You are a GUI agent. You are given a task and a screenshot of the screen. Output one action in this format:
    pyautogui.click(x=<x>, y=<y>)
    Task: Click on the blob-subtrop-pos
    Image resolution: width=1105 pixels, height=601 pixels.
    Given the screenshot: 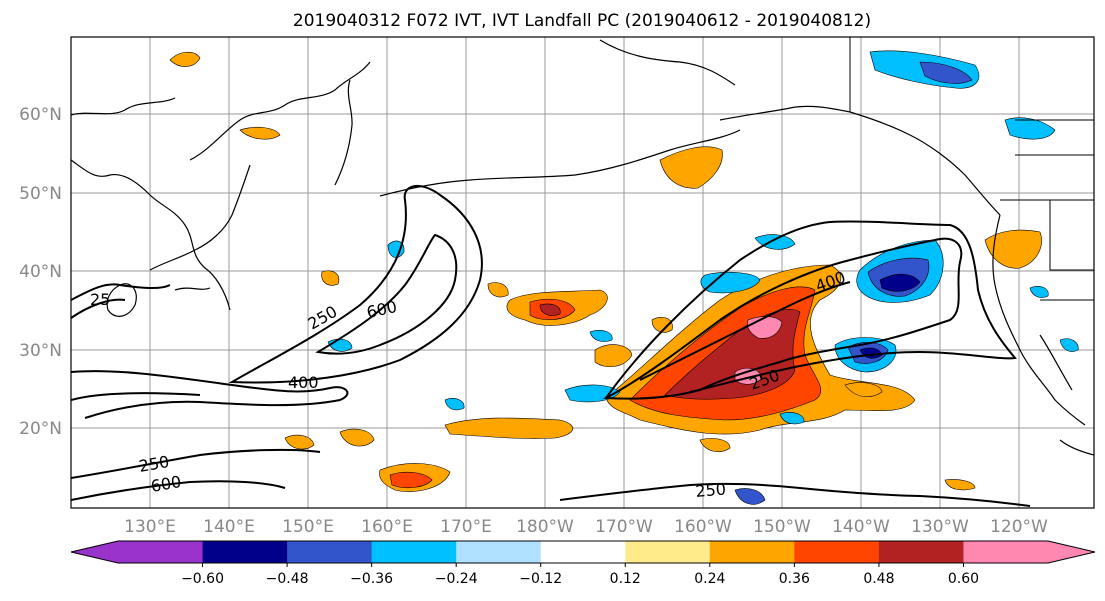 What is the action you would take?
    pyautogui.click(x=508, y=428)
    